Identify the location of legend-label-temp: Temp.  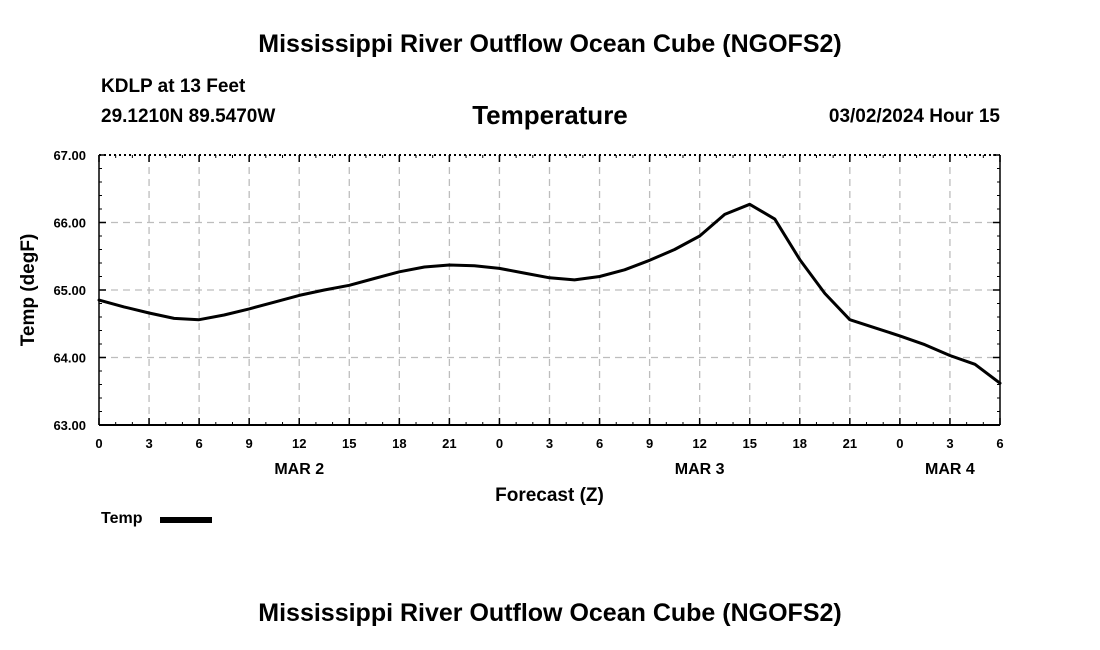
(122, 518).